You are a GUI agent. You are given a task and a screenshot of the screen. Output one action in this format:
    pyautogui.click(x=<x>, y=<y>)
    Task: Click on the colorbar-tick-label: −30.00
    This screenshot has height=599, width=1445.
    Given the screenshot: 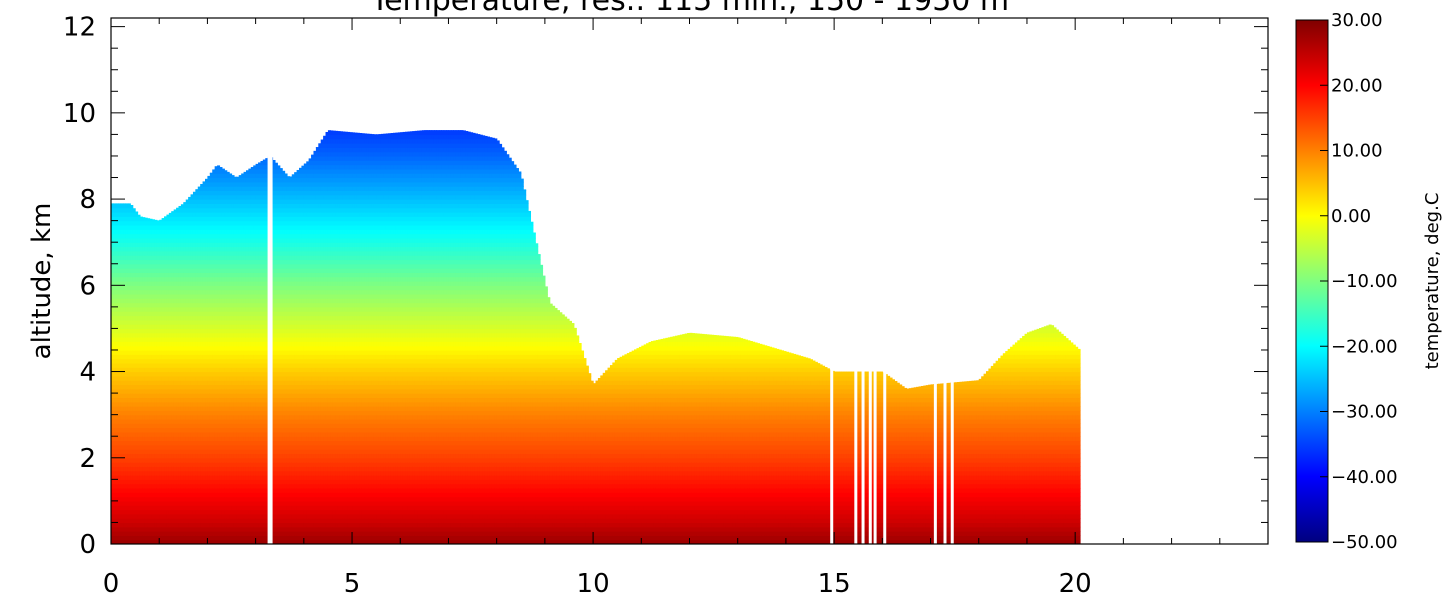 What is the action you would take?
    pyautogui.click(x=1364, y=412)
    